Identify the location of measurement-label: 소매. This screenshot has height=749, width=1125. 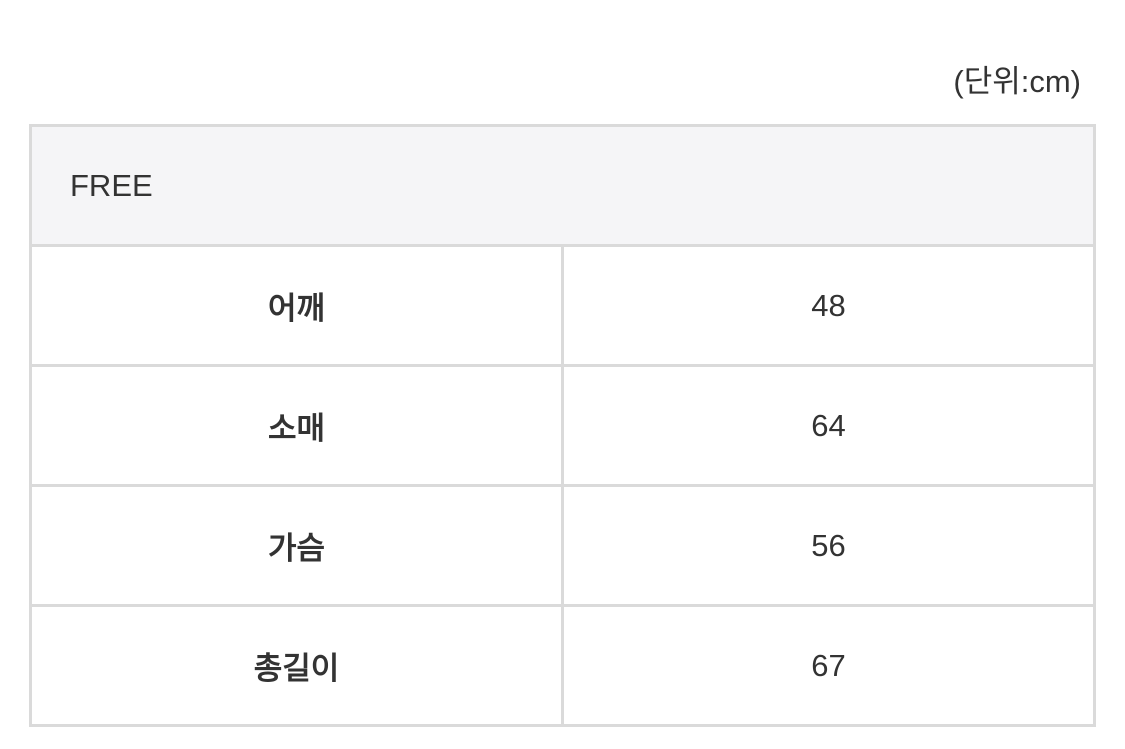
(296, 425).